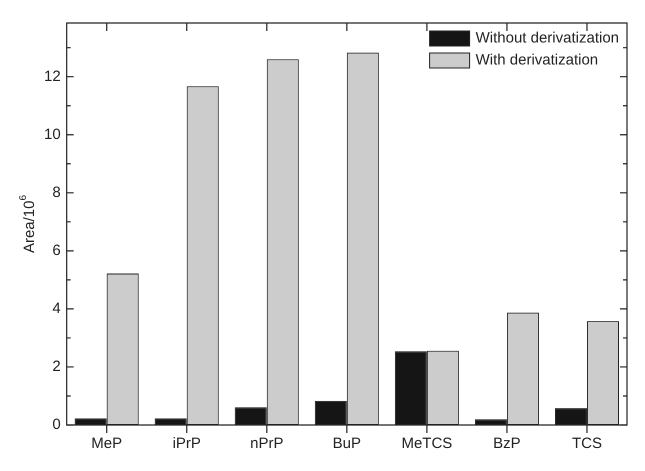 This screenshot has height=471, width=645. I want to click on legend-label: With derivatization, so click(537, 60).